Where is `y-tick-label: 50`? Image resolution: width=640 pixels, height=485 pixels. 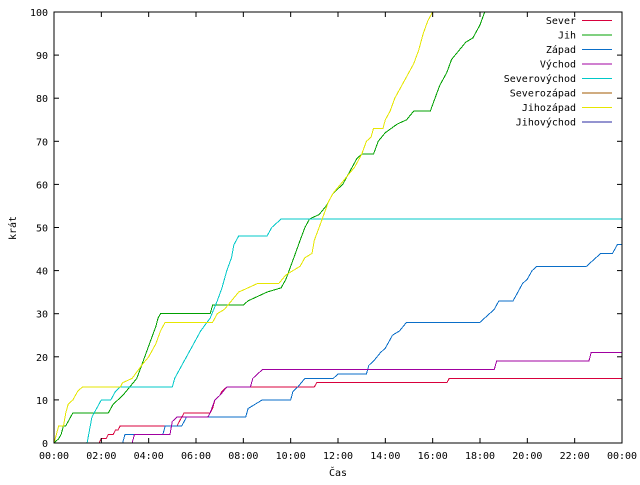 y-tick-label: 50 is located at coordinates (42, 229).